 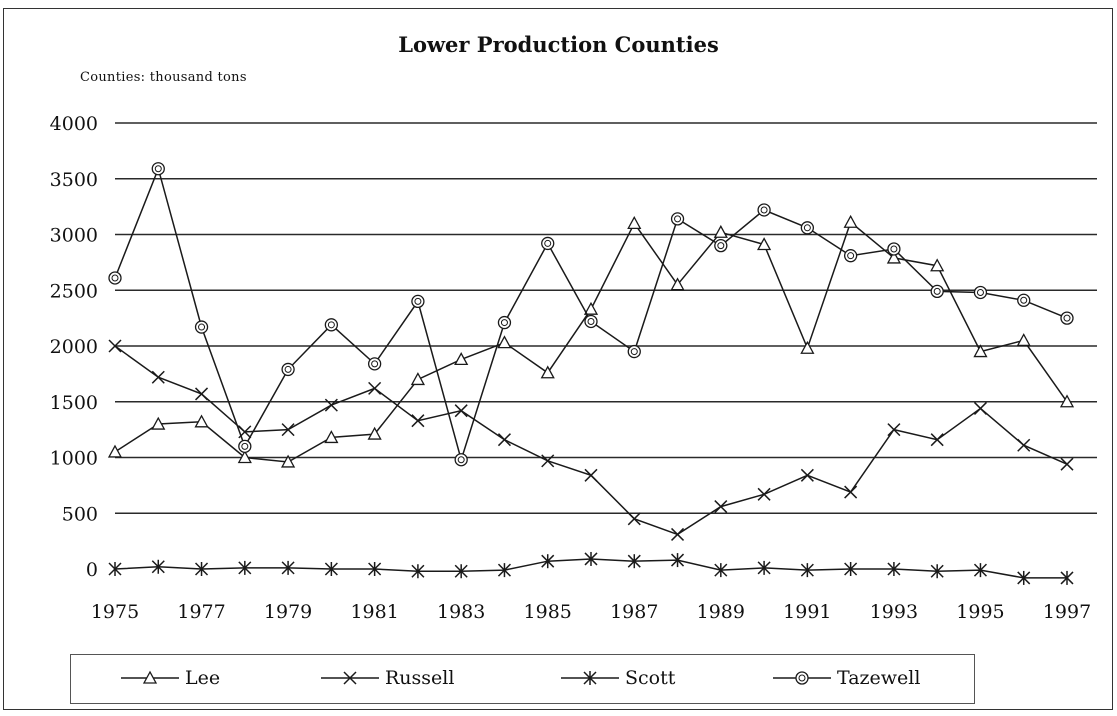 What do you see at coordinates (721, 612) in the screenshot?
I see `x-tick-label: 1989` at bounding box center [721, 612].